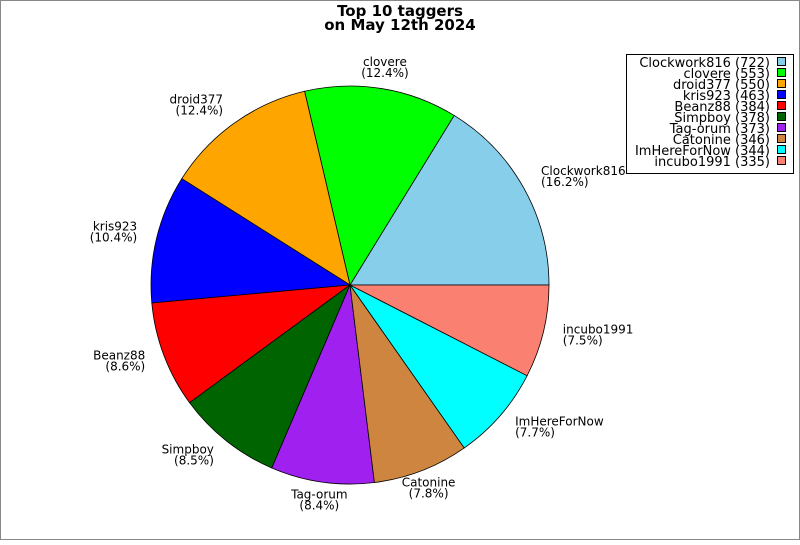  I want to click on pie-slice-Catonine, so click(407, 383).